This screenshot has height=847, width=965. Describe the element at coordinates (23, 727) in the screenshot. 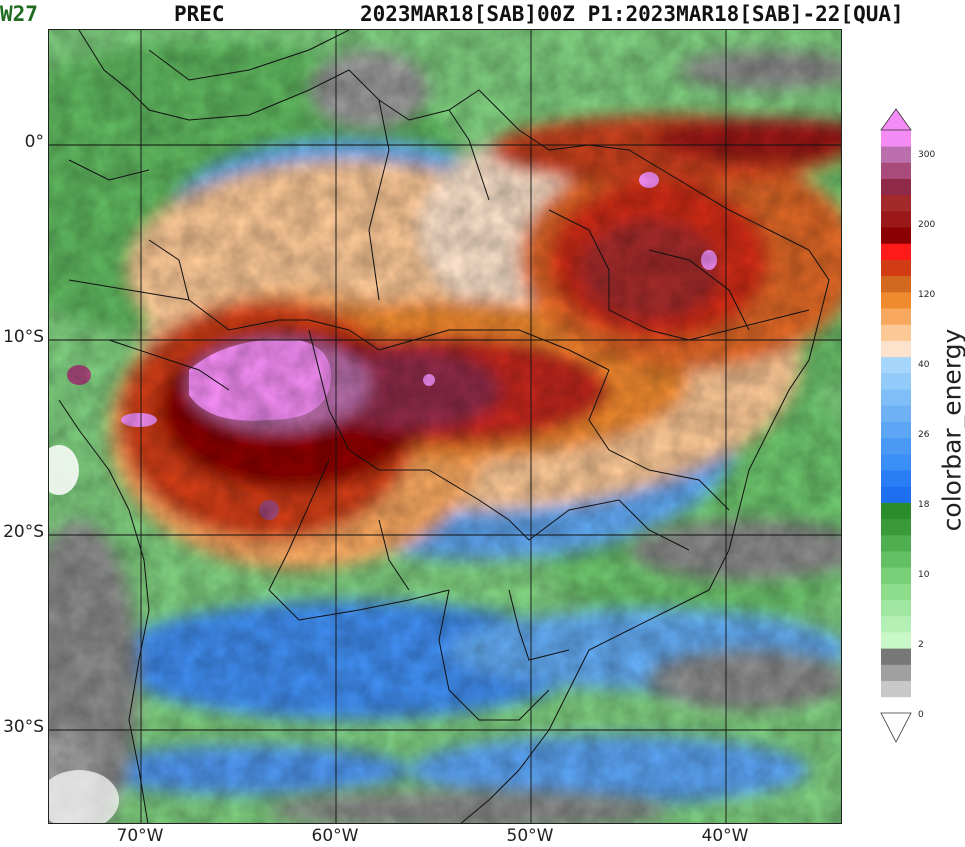

I see `lat-label-30s: 30°S` at that location.